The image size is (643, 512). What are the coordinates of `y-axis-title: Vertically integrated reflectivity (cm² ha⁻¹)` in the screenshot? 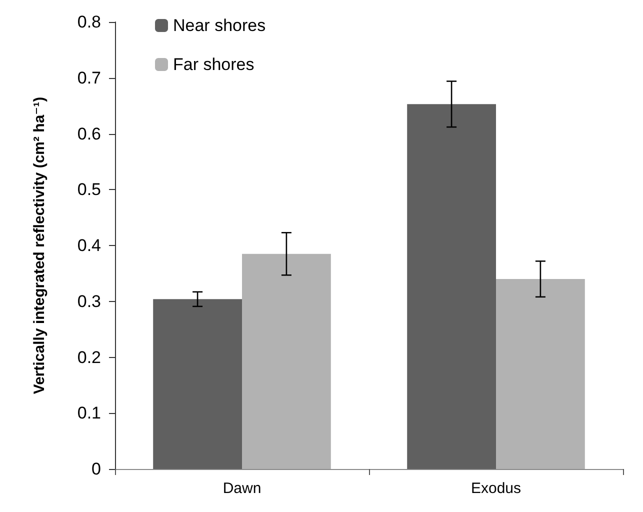 It's located at (39, 245).